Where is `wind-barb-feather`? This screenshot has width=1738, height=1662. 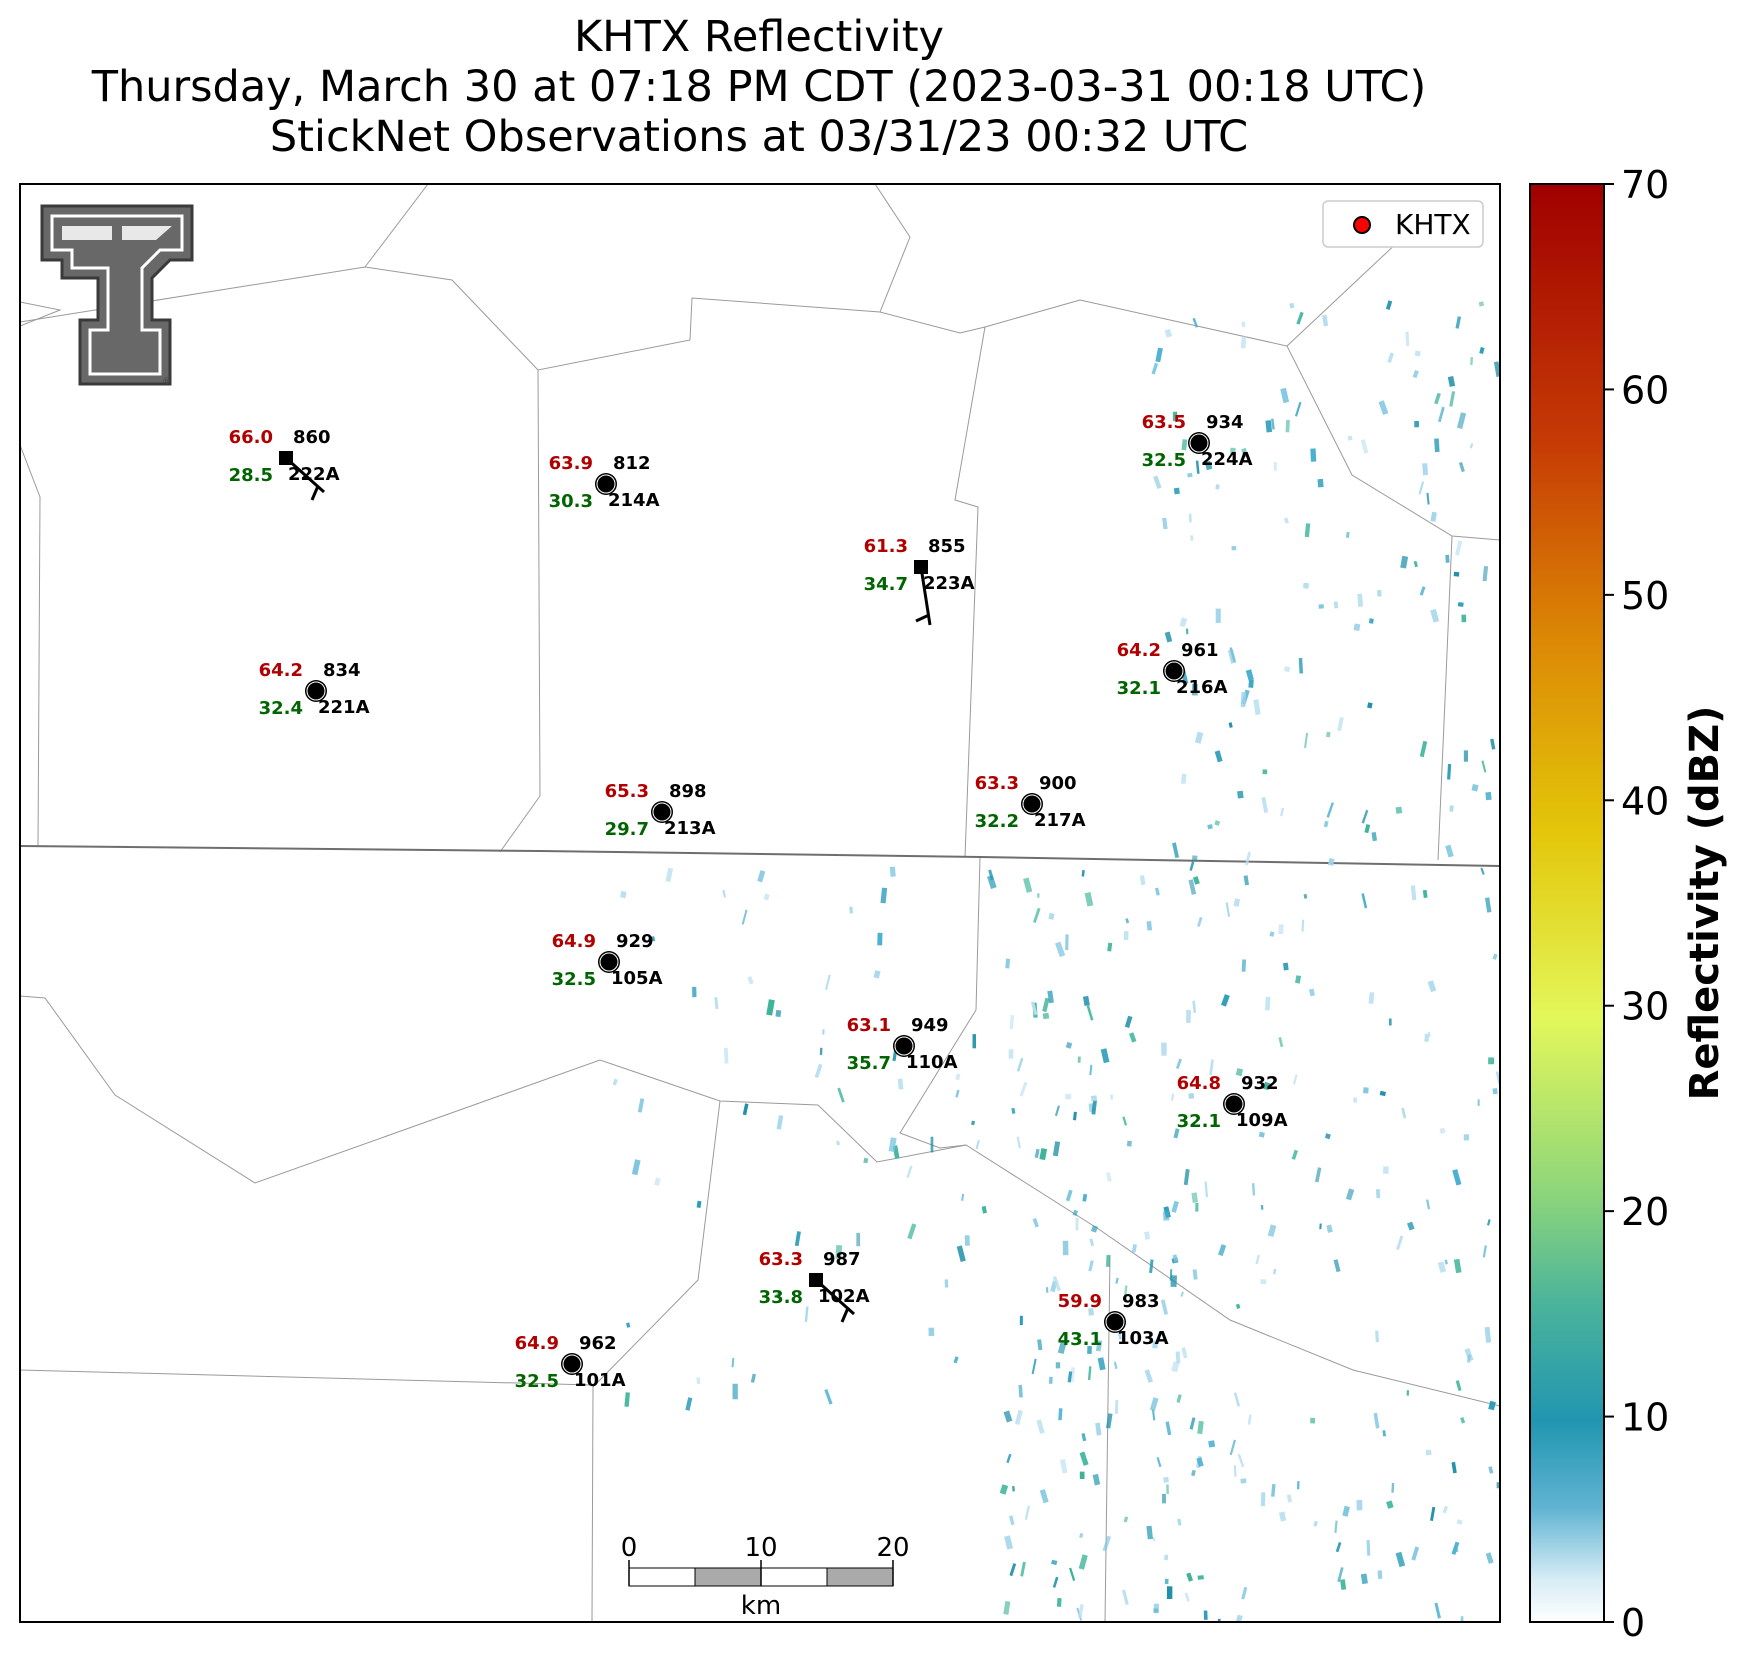
wind-barb-feather is located at coordinates (922, 618).